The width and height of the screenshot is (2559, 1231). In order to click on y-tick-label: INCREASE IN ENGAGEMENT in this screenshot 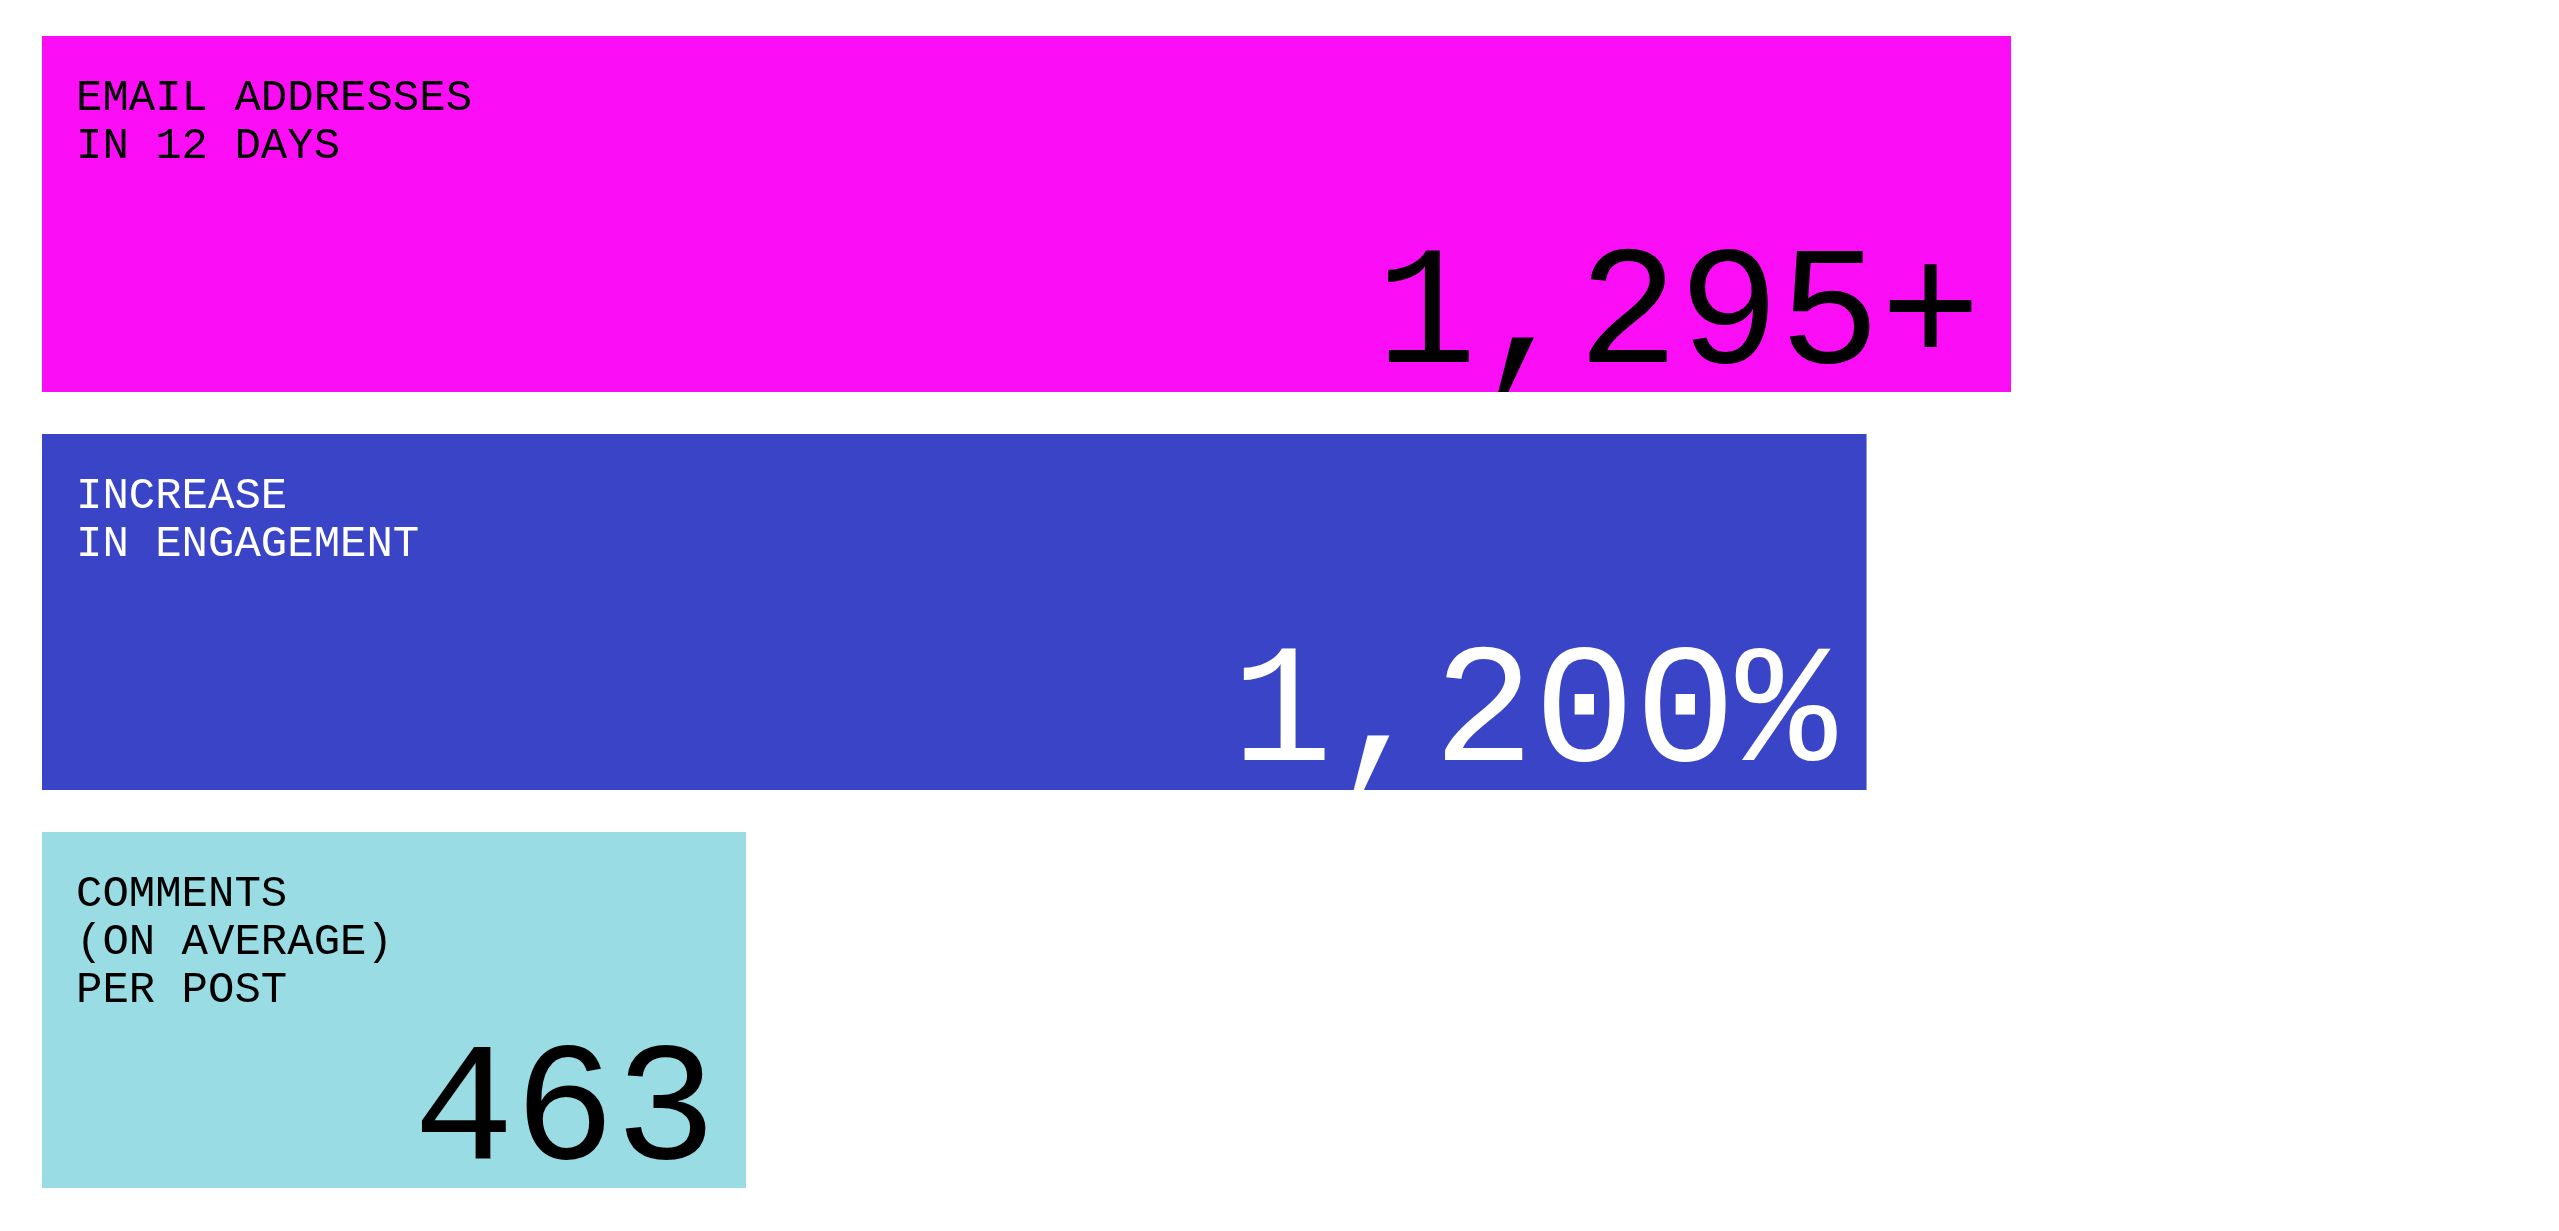, I will do `click(248, 520)`.